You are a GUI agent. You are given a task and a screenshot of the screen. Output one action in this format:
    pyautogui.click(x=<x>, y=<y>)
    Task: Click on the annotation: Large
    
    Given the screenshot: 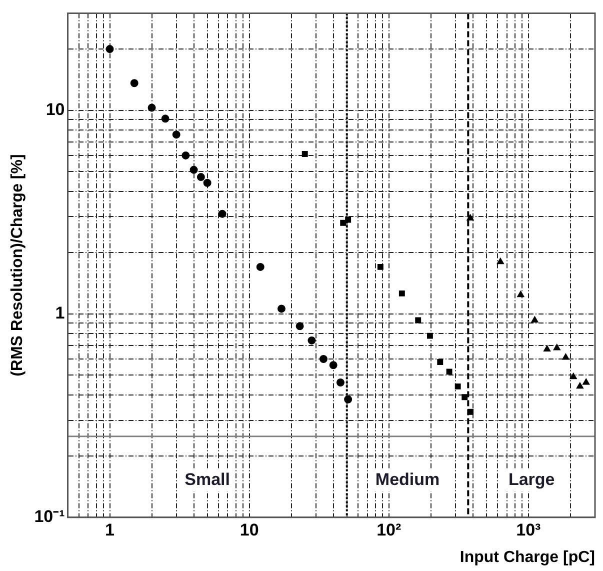 What is the action you would take?
    pyautogui.click(x=531, y=479)
    